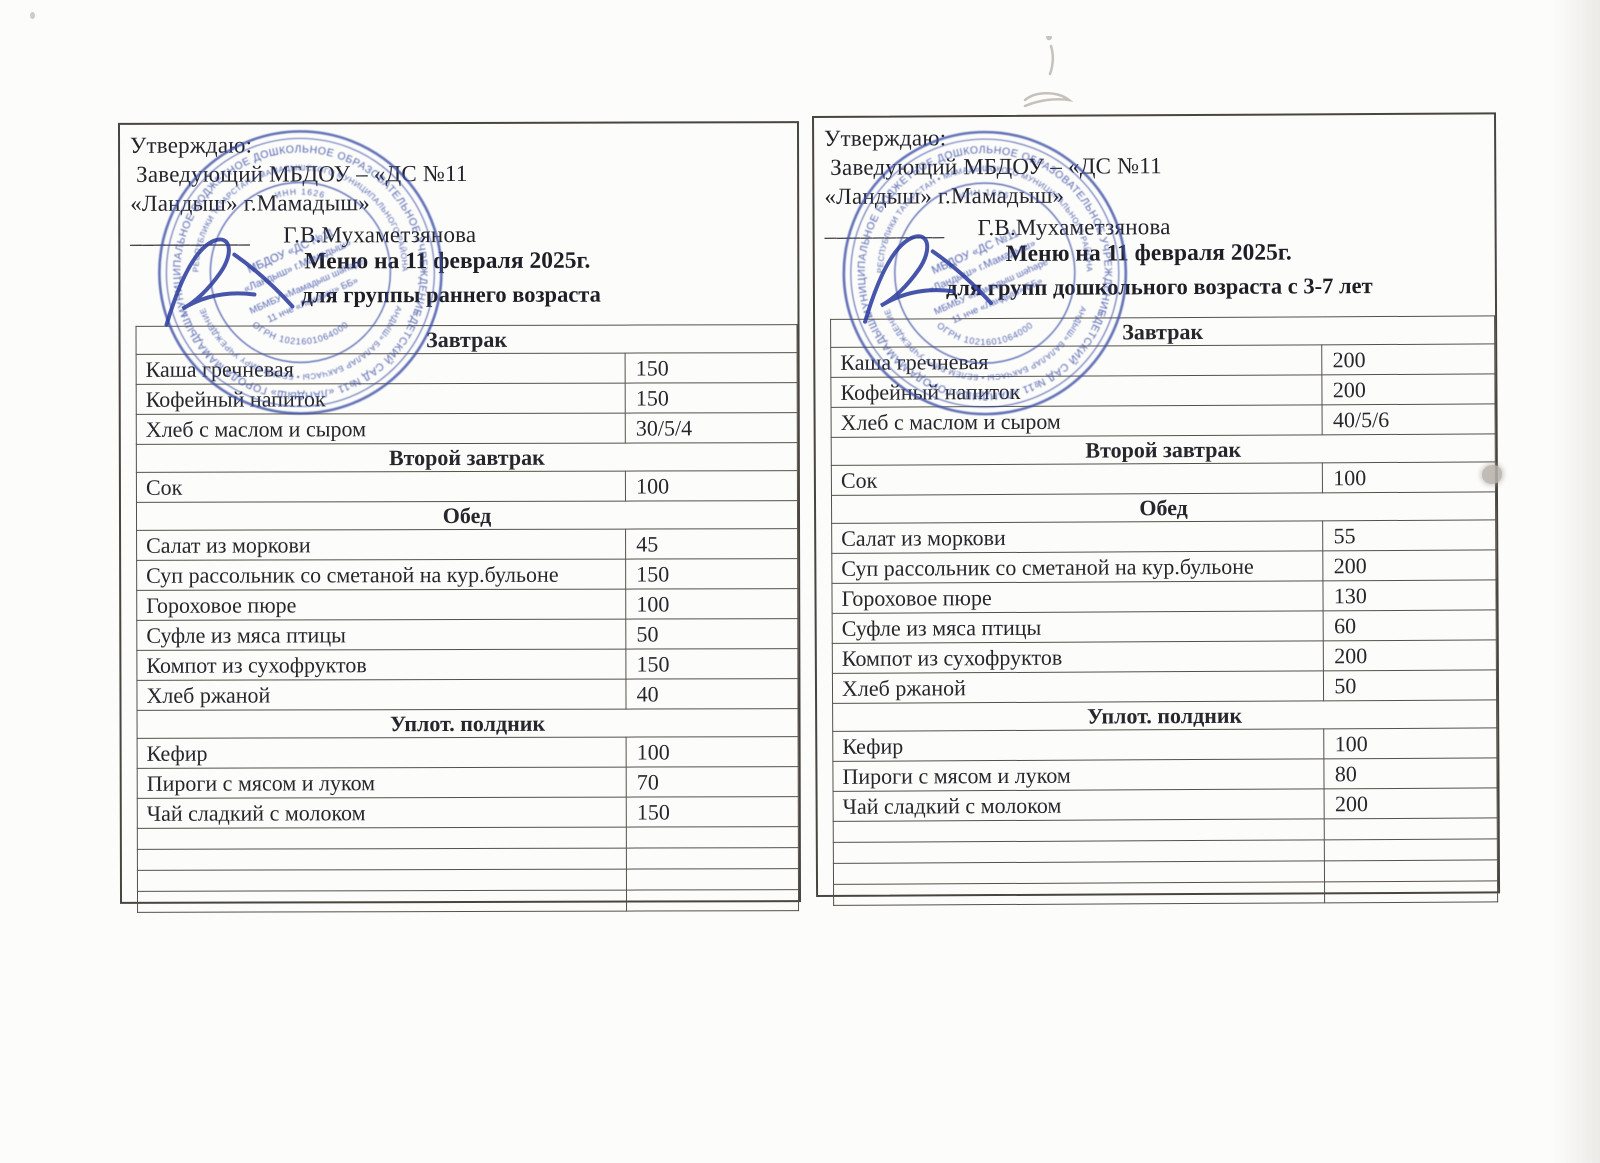  I want to click on portion-grams: 130, so click(1410, 595).